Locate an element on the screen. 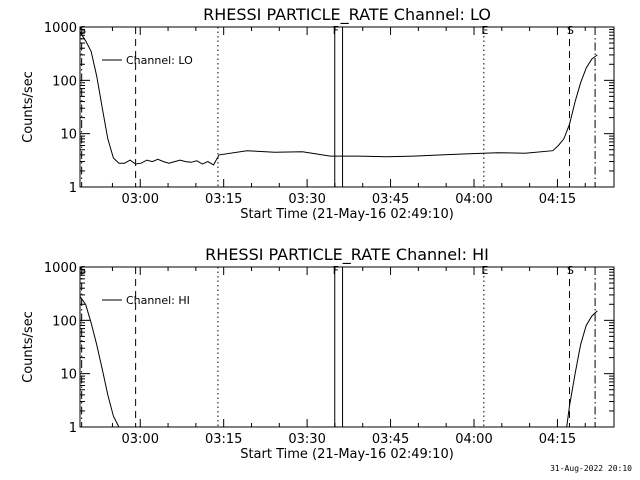 Image resolution: width=640 pixels, height=480 pixels. plot-date-stamp: 31-Aug-2022 20:10 is located at coordinates (591, 468).